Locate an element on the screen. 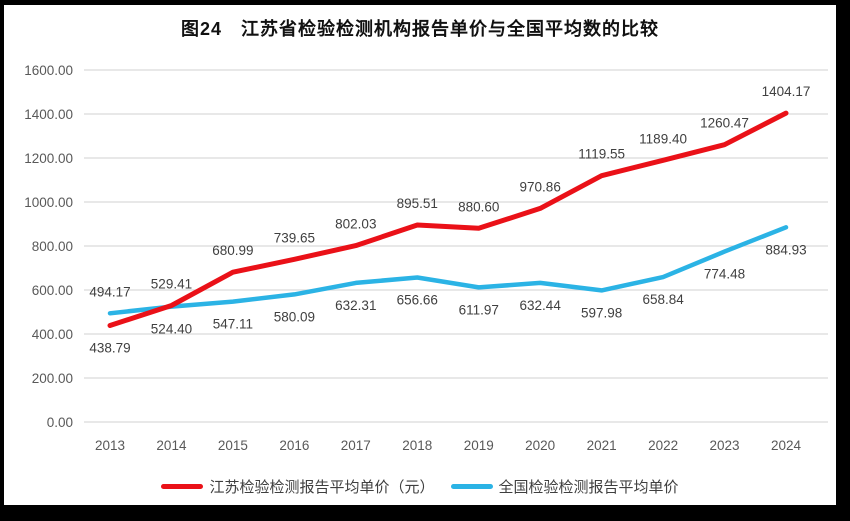  data-label: 580.09 is located at coordinates (294, 316).